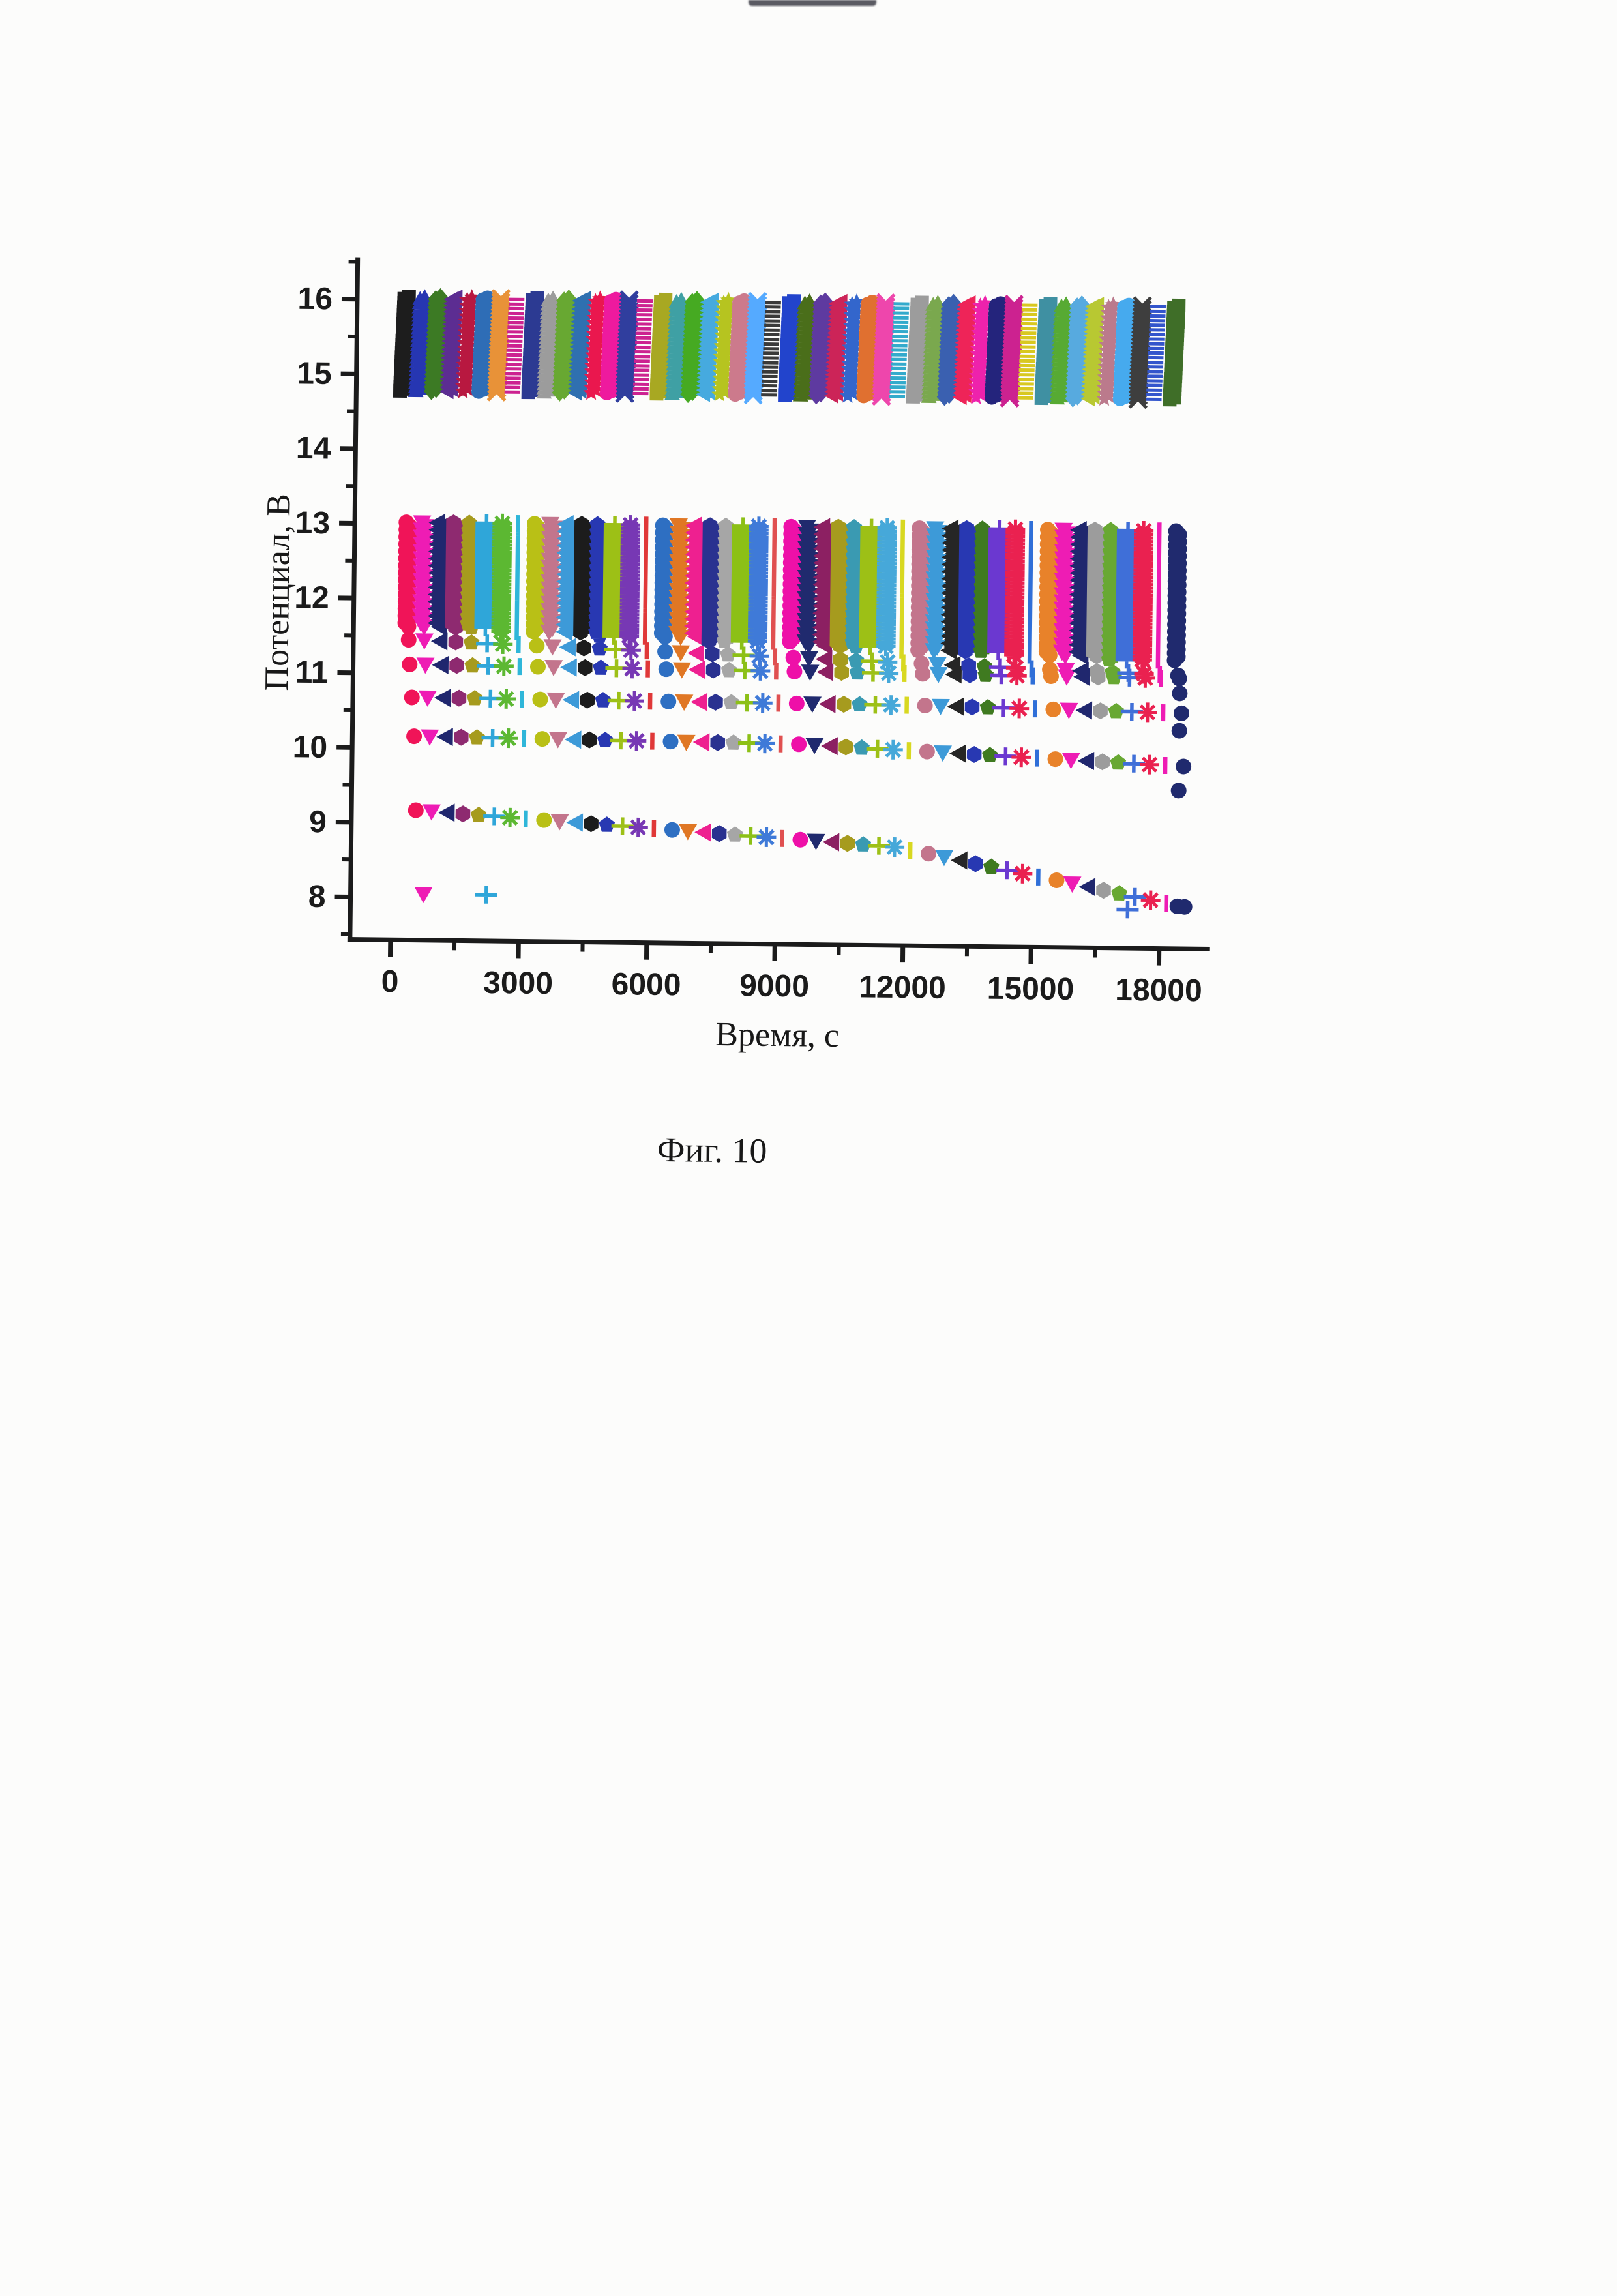  What do you see at coordinates (280, 592) in the screenshot?
I see `y-axis-title: Потенциал, В` at bounding box center [280, 592].